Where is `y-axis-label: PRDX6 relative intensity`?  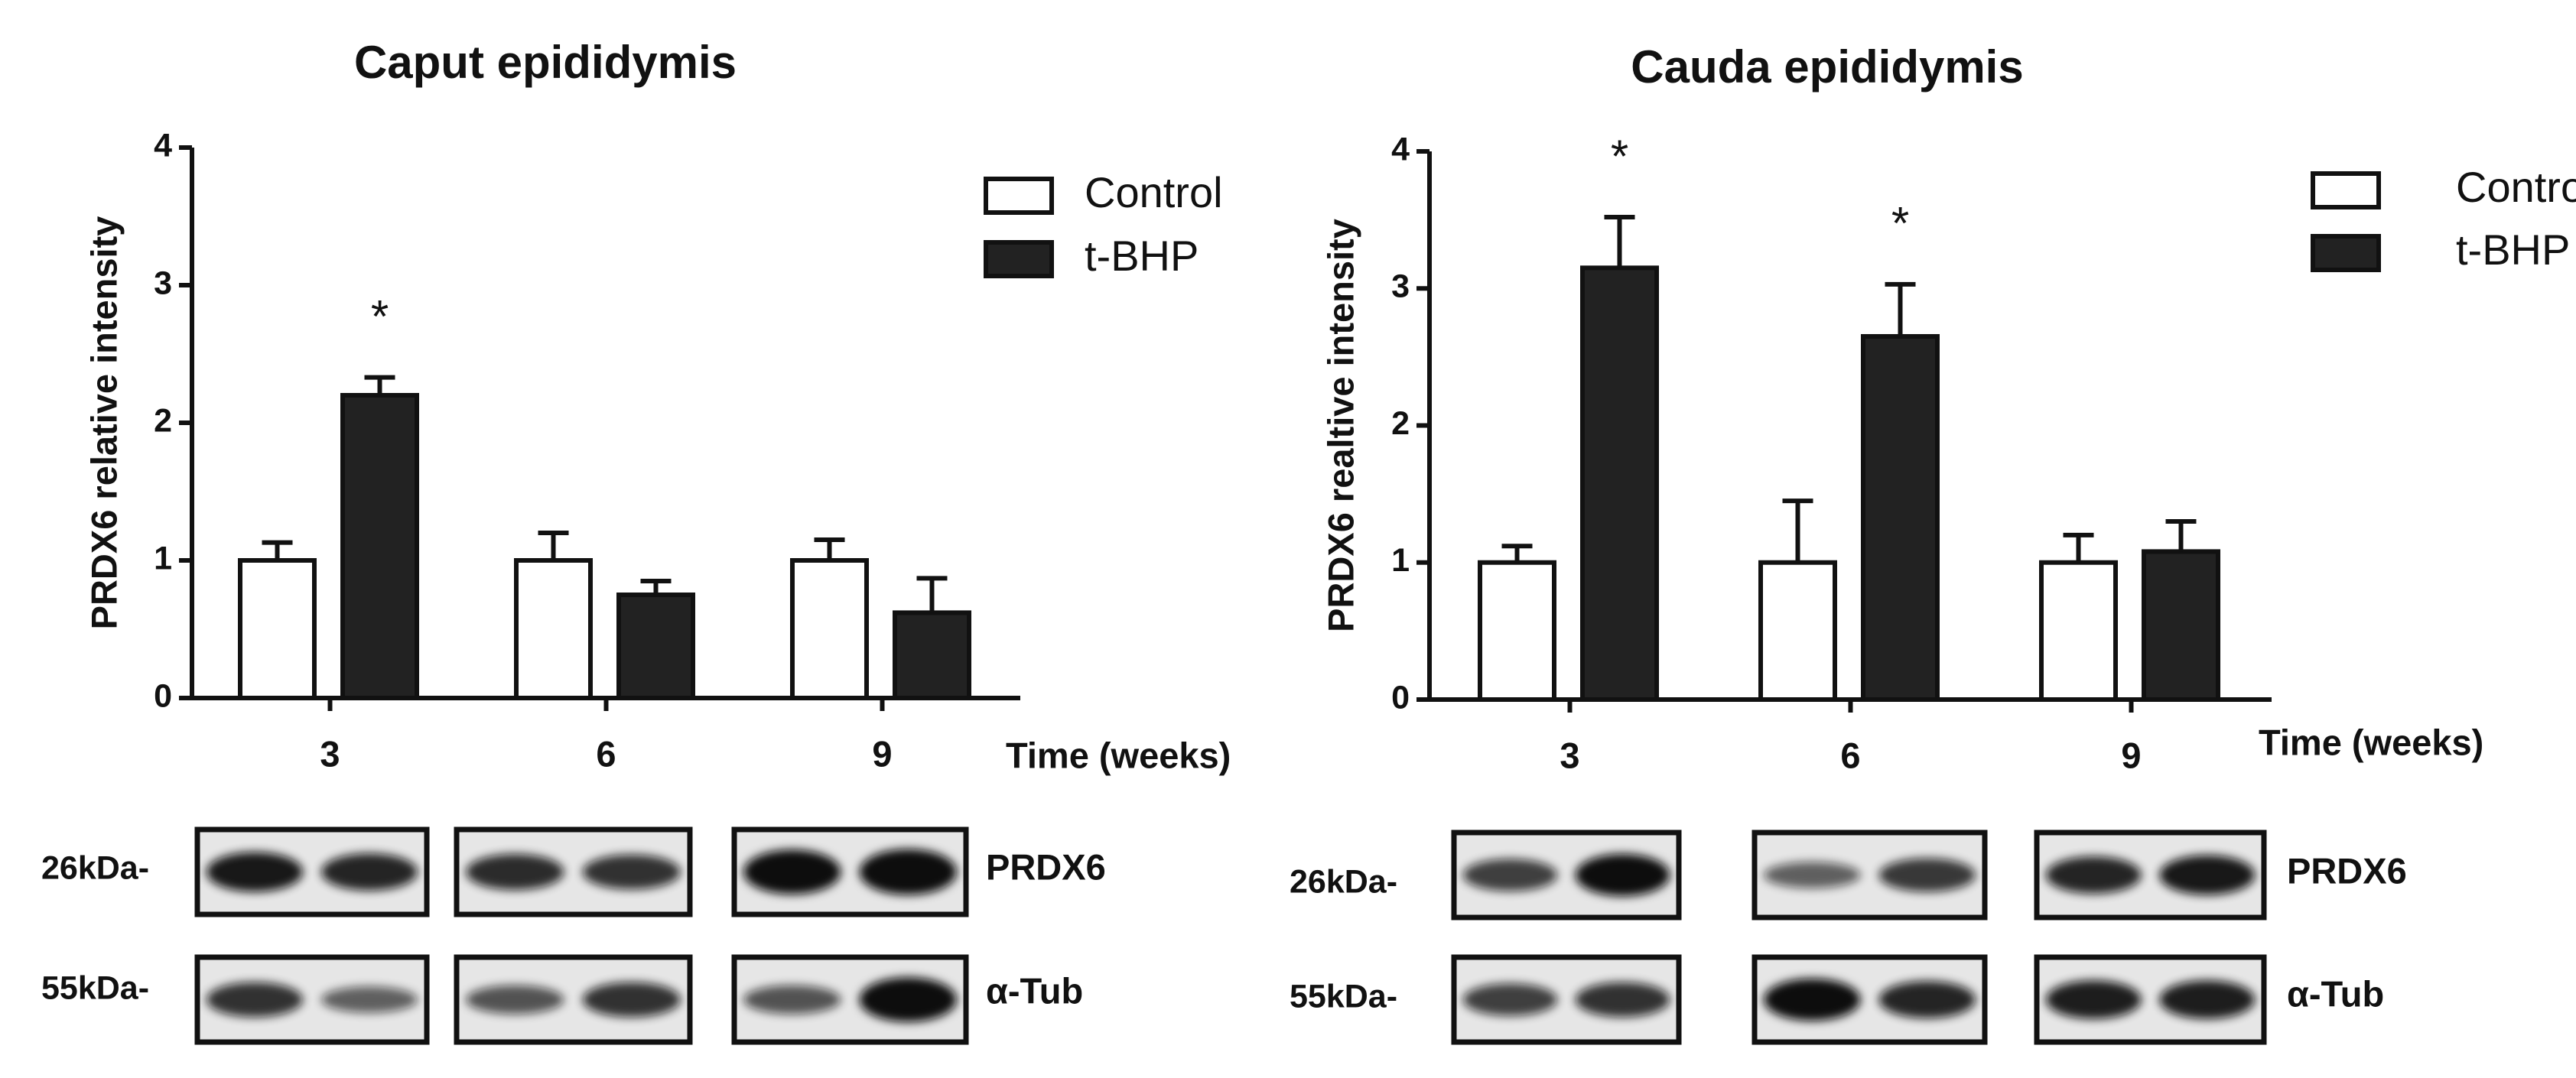 y-axis-label: PRDX6 relative intensity is located at coordinates (103, 423).